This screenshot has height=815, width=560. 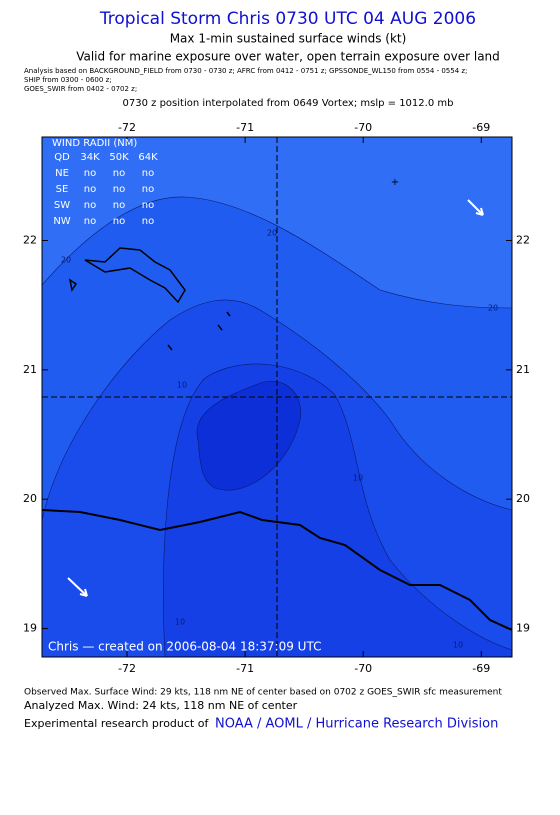 I want to click on credit: Experimental research product of, so click(x=116, y=723).